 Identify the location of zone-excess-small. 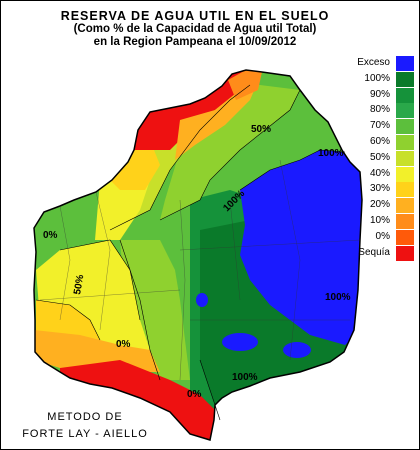
(202, 300).